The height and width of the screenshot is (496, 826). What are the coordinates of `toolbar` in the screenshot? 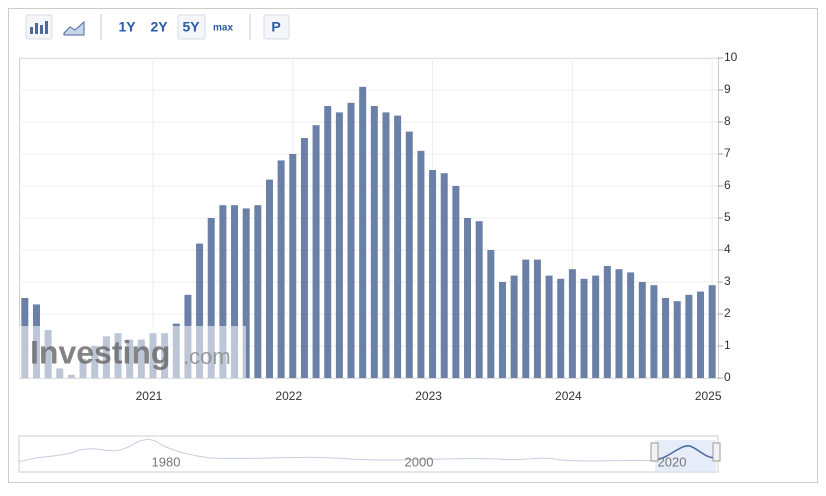 It's located at (157, 27).